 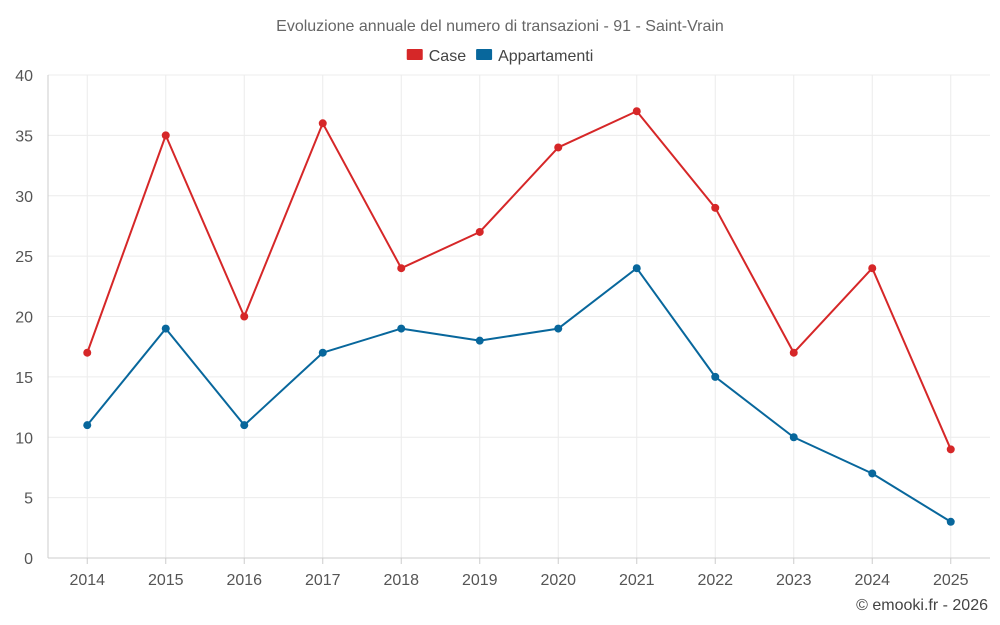 I want to click on x-tick-label: 2016, so click(x=244, y=580).